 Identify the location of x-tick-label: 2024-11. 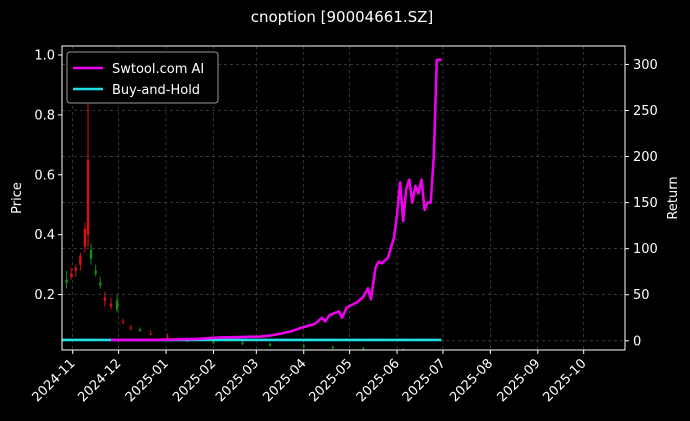
(54, 380).